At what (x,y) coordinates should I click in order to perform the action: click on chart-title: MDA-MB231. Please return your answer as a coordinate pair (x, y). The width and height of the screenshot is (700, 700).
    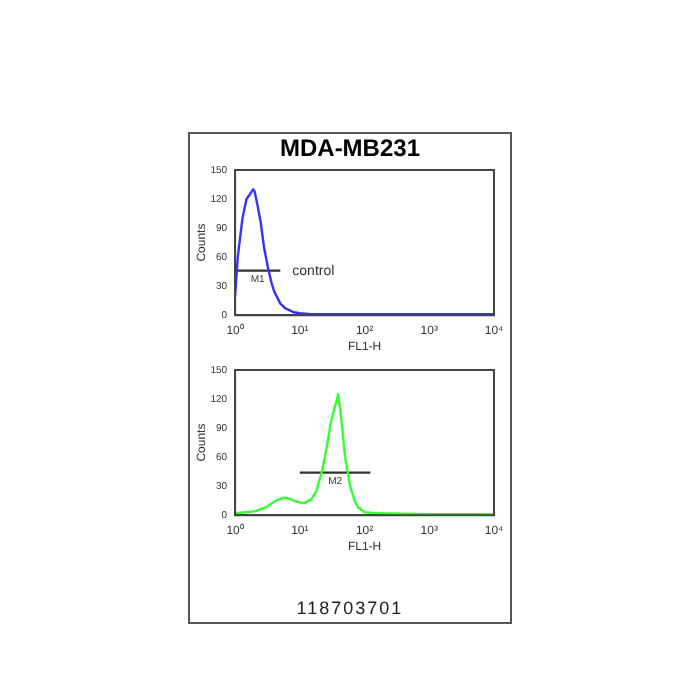
    Looking at the image, I should click on (349, 148).